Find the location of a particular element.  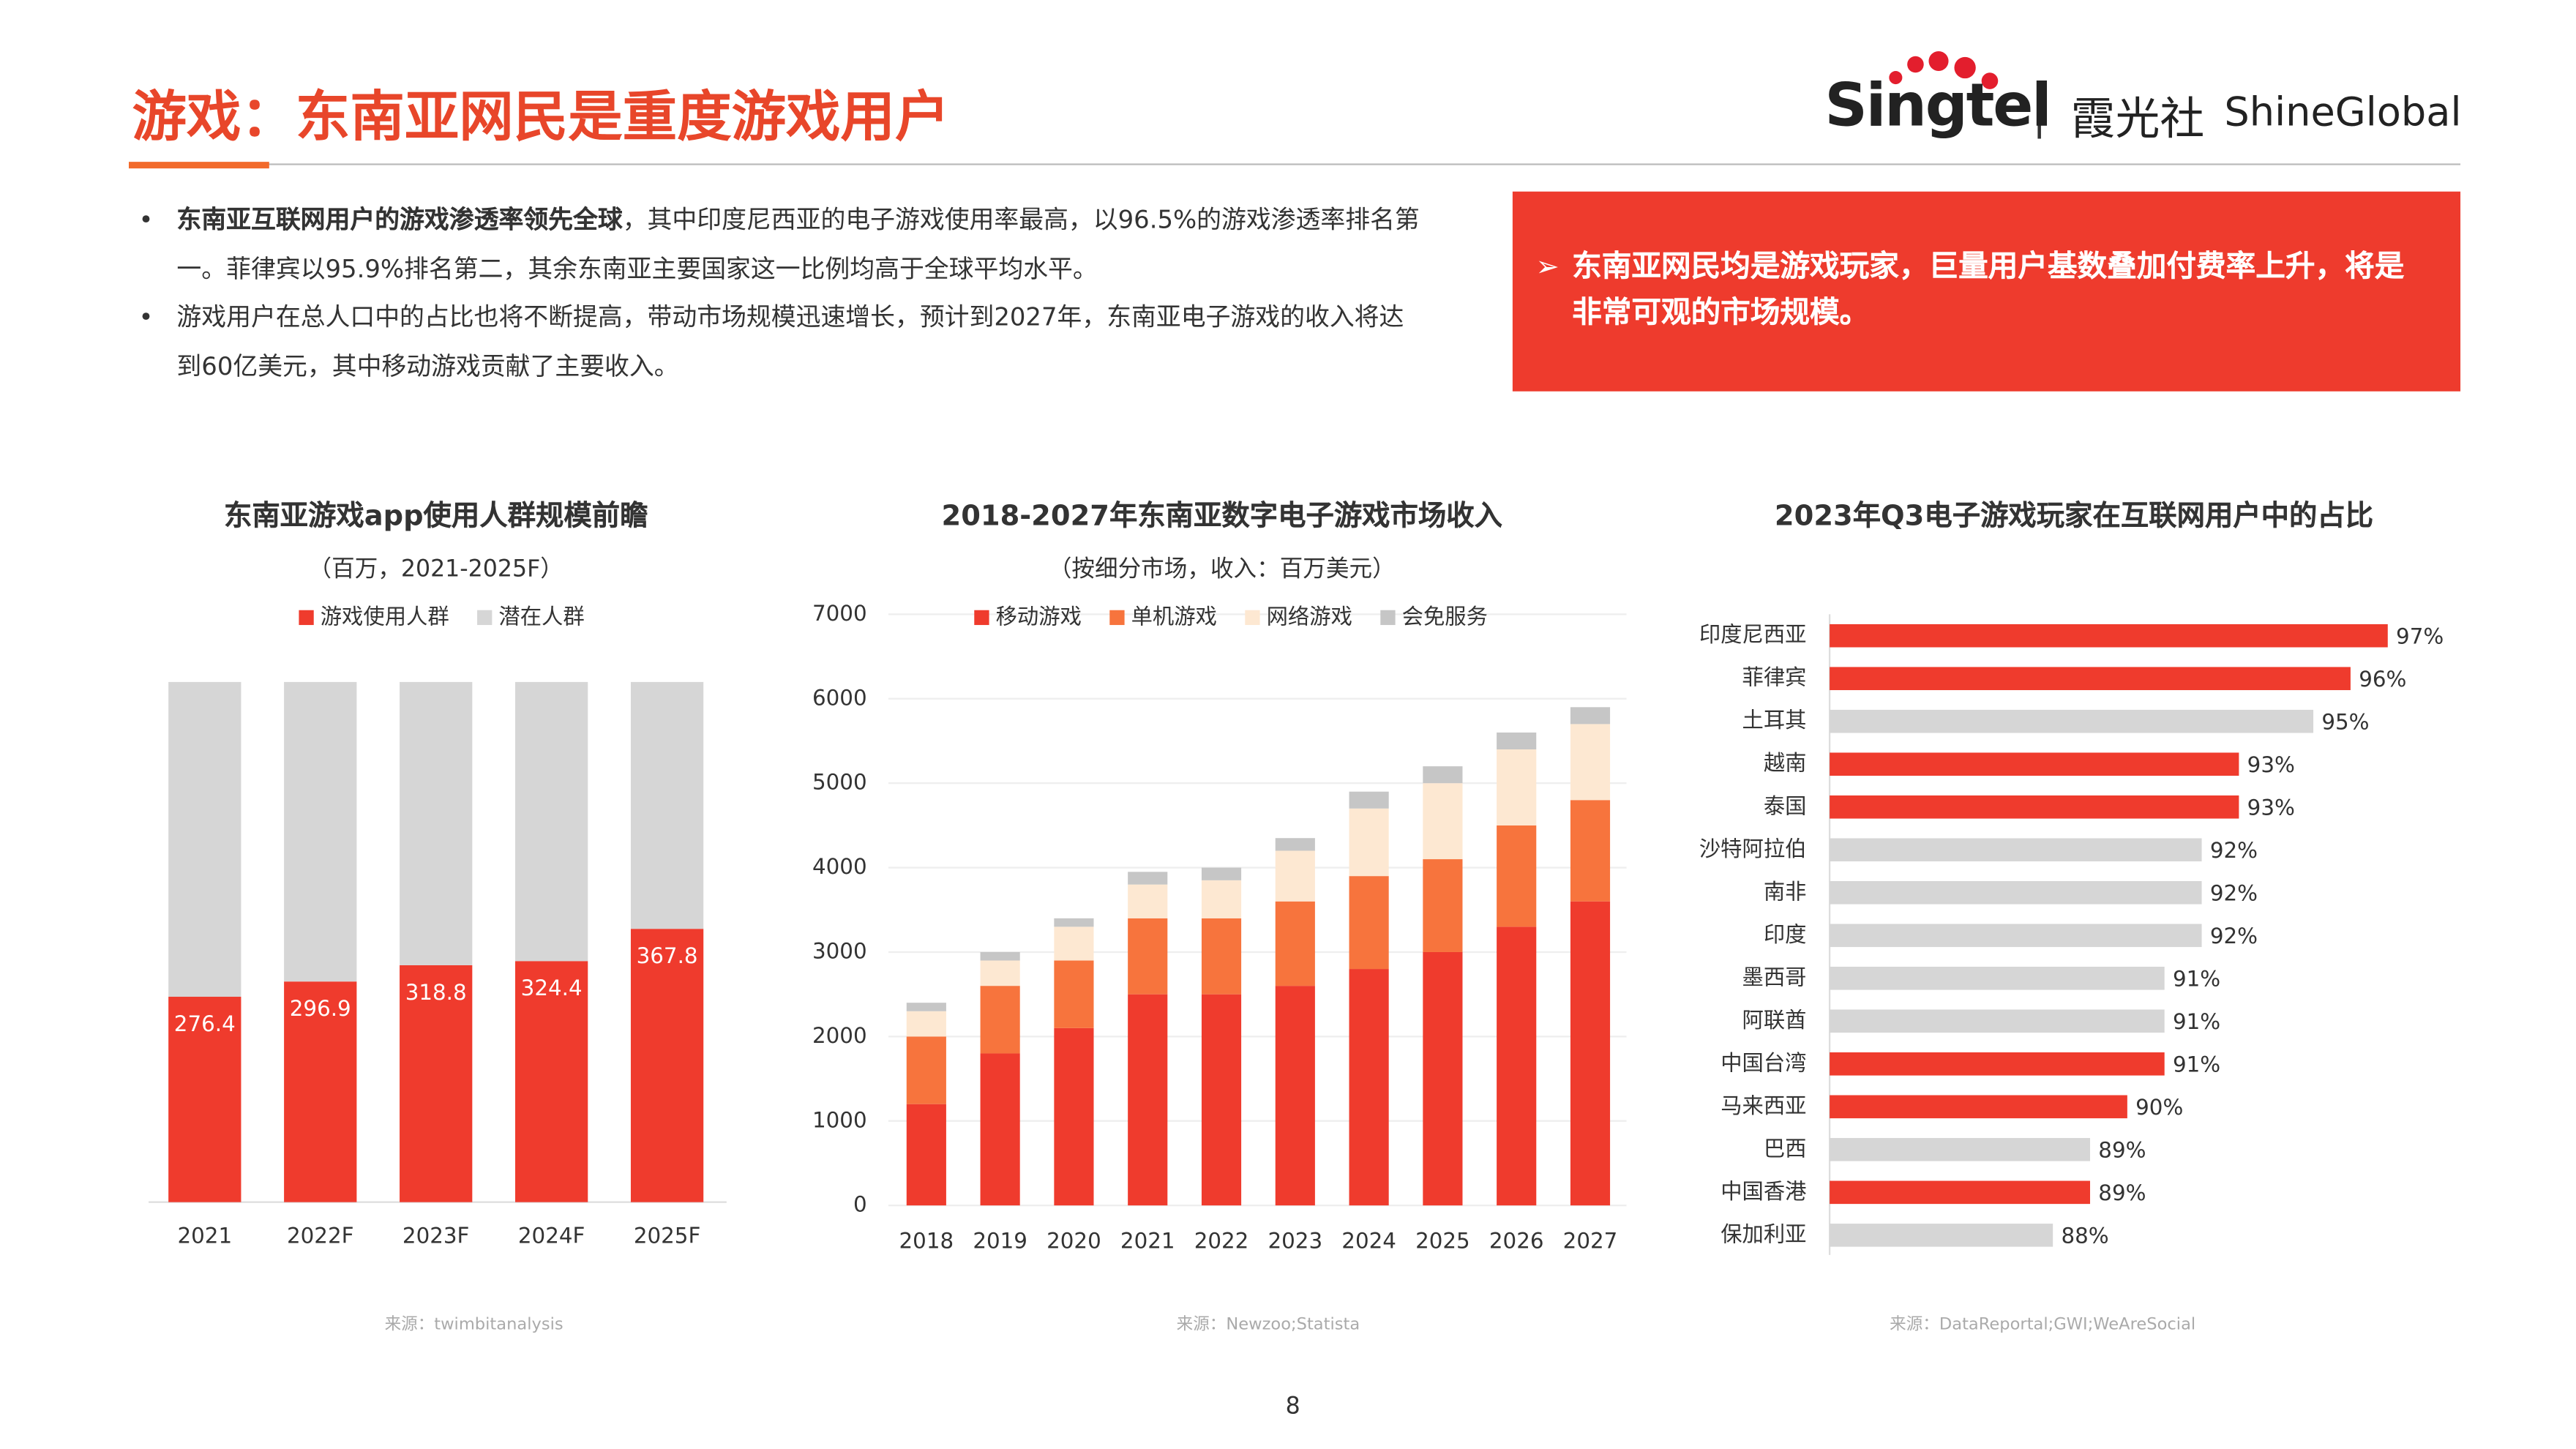

callout-text: 东南亚网民均是游戏玩家，巨量用户基数叠加付费率上升，将是非常可观的市场规模。 is located at coordinates (1988, 290).